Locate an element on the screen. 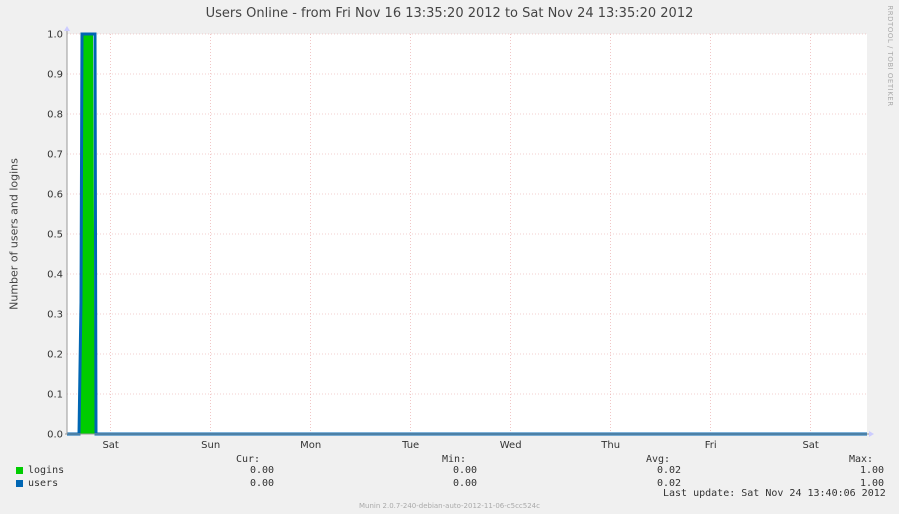 The image size is (899, 514). x-axis-arrow is located at coordinates (871, 434).